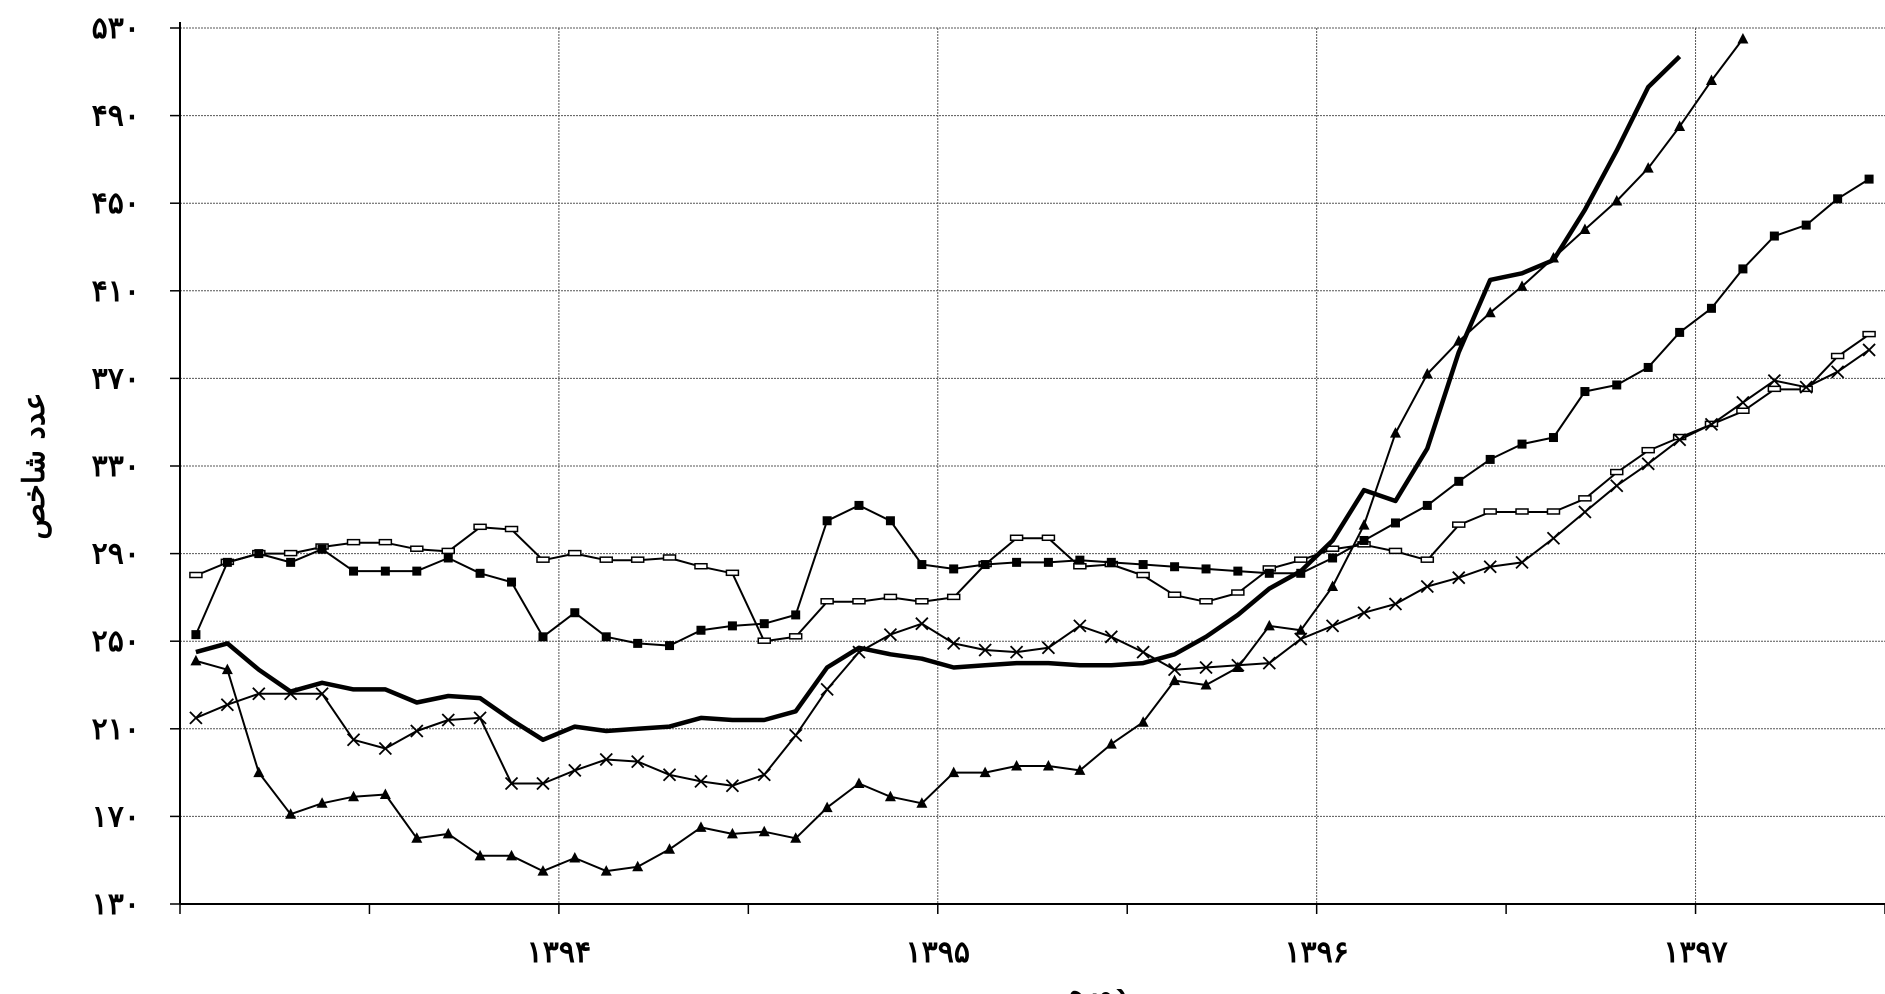  Describe the element at coordinates (116, 641) in the screenshot. I see `y-tick-label: ۲۵۰` at that location.